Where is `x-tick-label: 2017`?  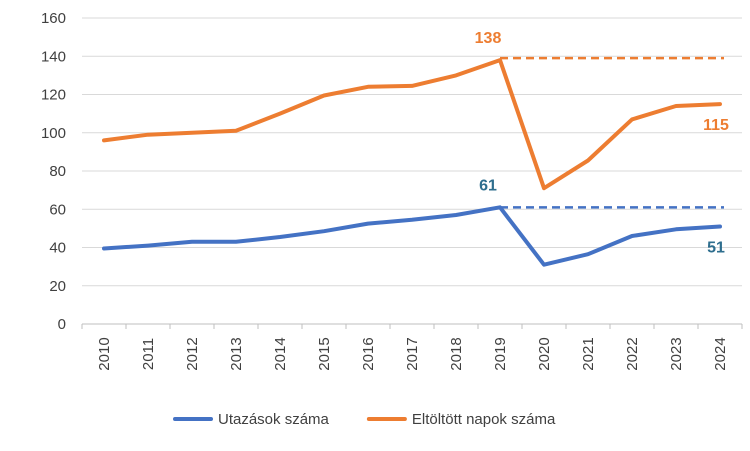 x-tick-label: 2017 is located at coordinates (412, 353).